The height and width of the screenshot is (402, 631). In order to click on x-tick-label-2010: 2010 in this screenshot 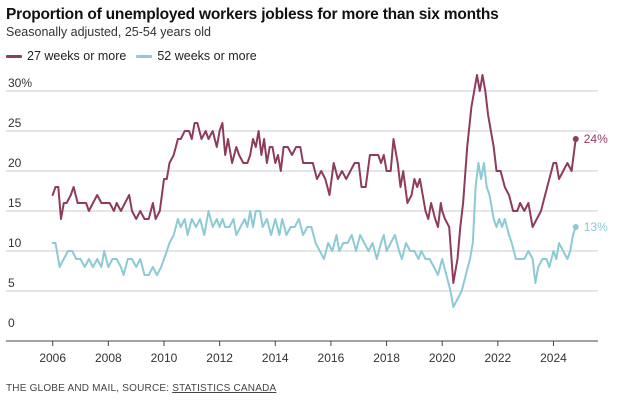, I will do `click(164, 358)`.